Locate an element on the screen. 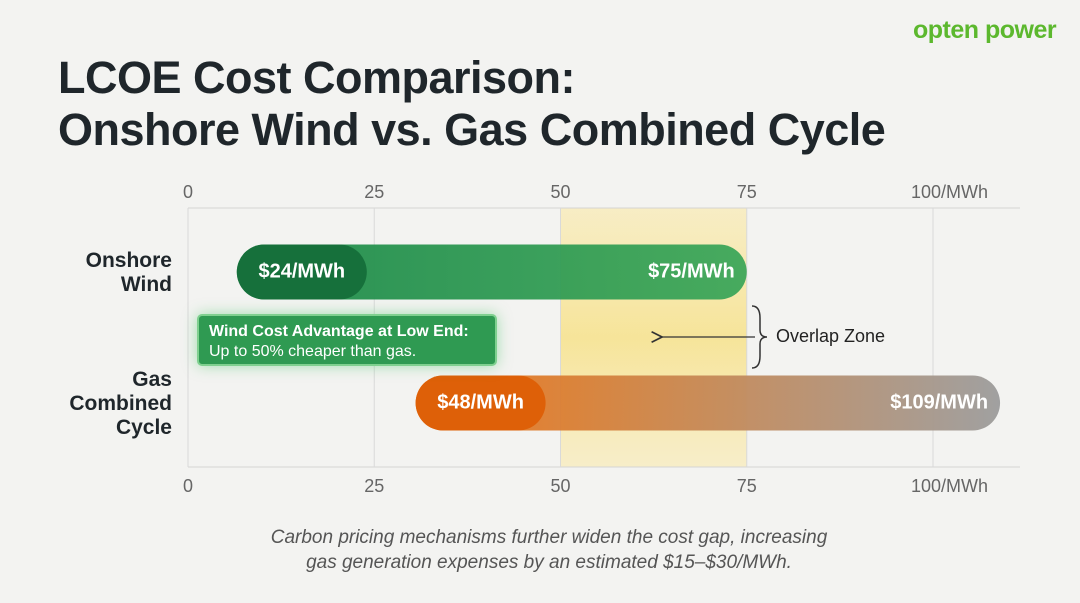 Image resolution: width=1080 pixels, height=603 pixels. callout-title: Wind Cost Advantage at Low End: is located at coordinates (339, 331).